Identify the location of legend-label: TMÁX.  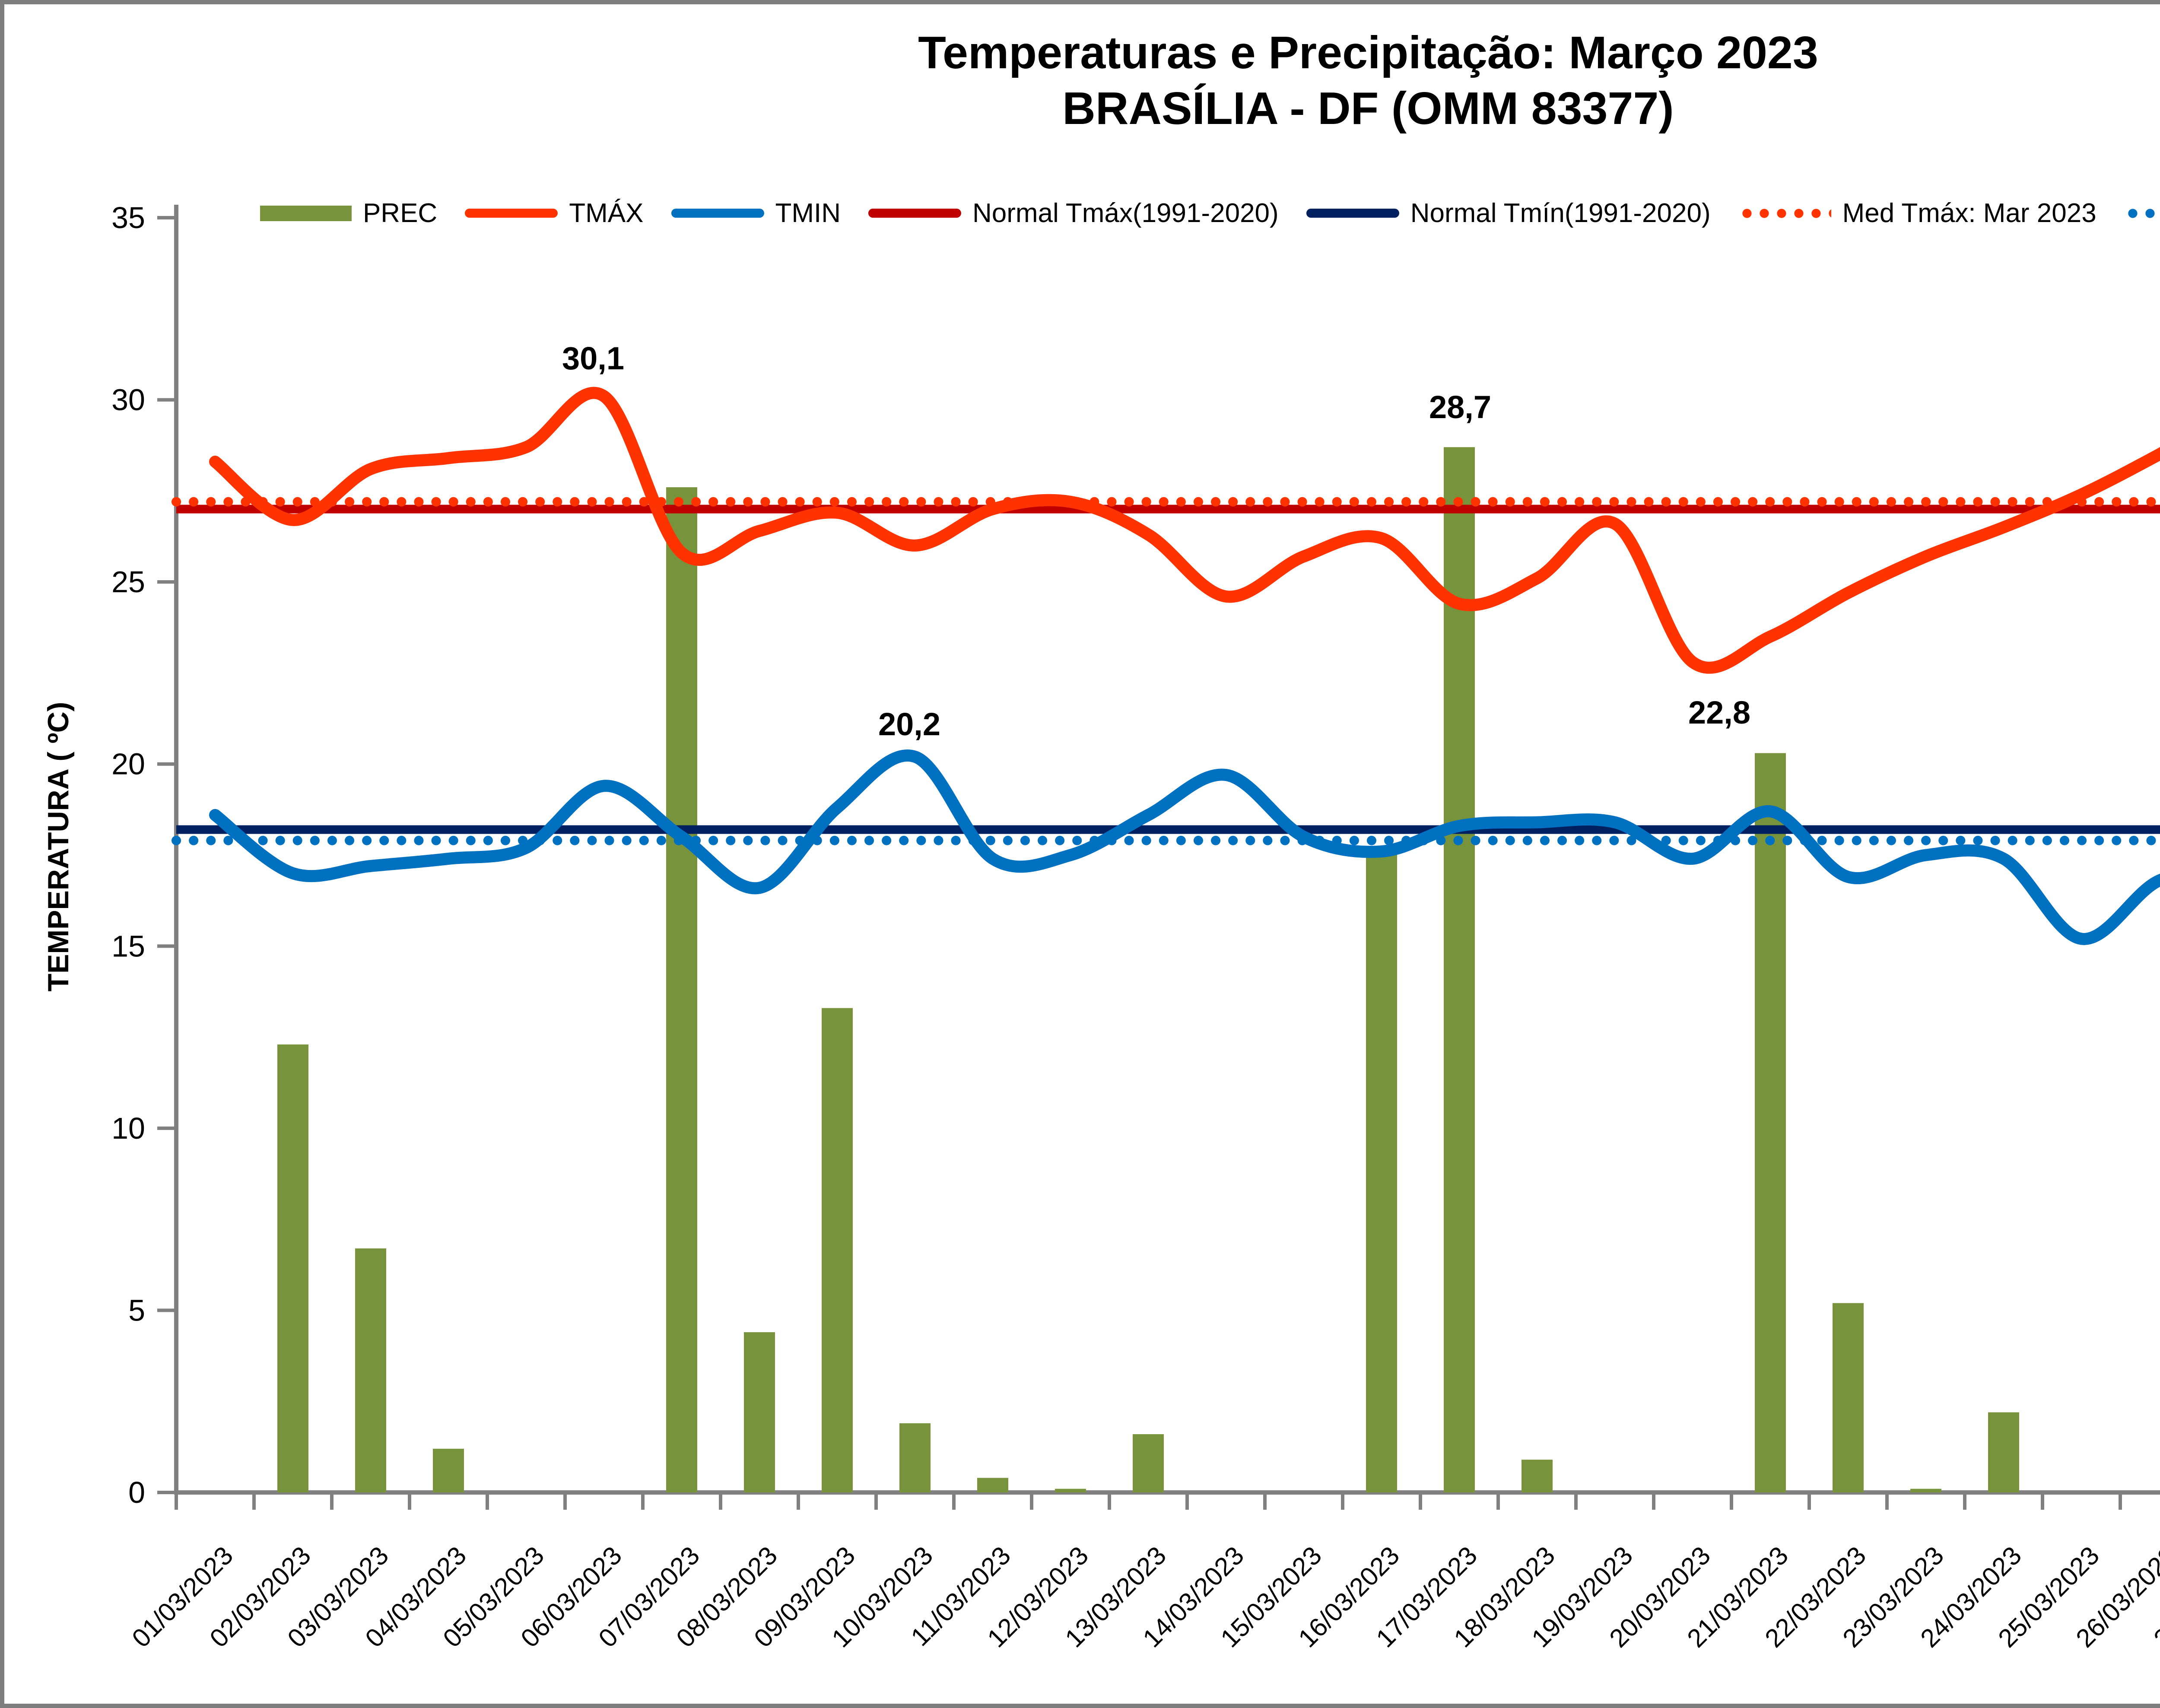
(606, 213).